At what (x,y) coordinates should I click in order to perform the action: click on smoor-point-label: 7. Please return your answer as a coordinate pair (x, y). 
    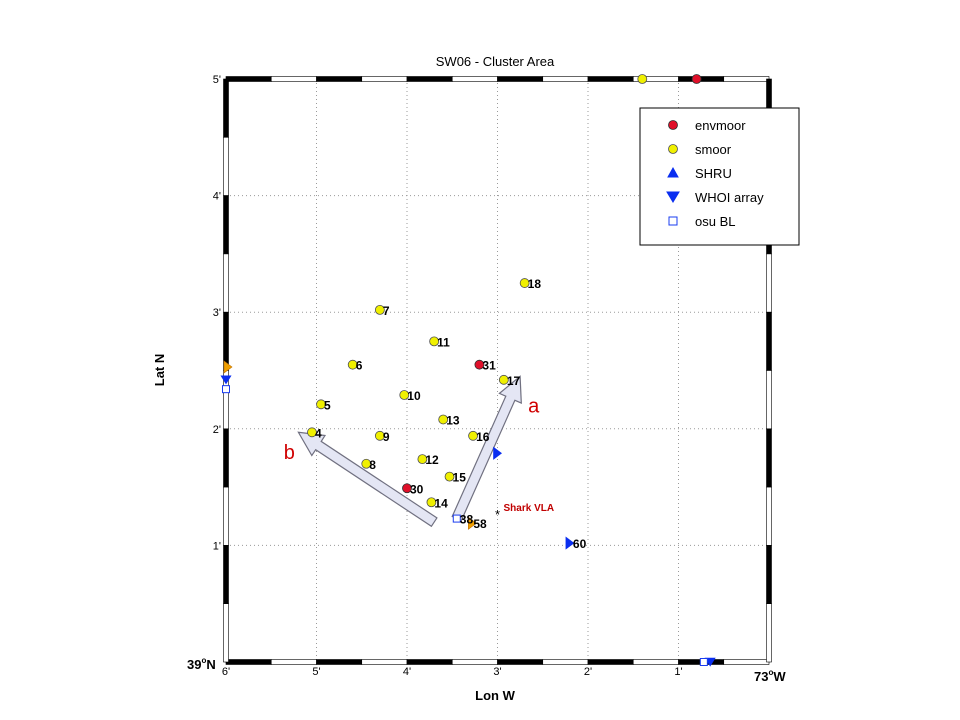
    Looking at the image, I should click on (386, 311).